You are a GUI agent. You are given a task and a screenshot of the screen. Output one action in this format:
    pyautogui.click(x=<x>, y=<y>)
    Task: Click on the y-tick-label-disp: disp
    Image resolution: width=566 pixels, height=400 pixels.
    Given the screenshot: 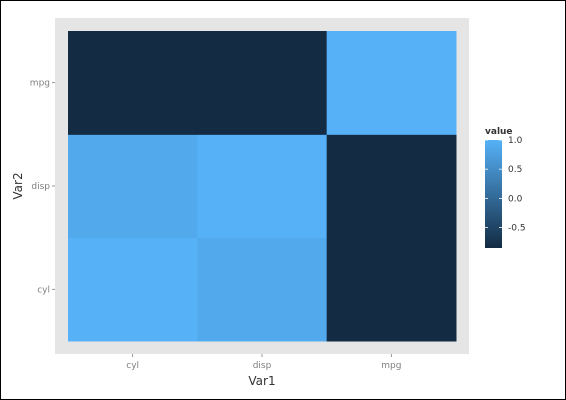 What is the action you would take?
    pyautogui.click(x=40, y=187)
    